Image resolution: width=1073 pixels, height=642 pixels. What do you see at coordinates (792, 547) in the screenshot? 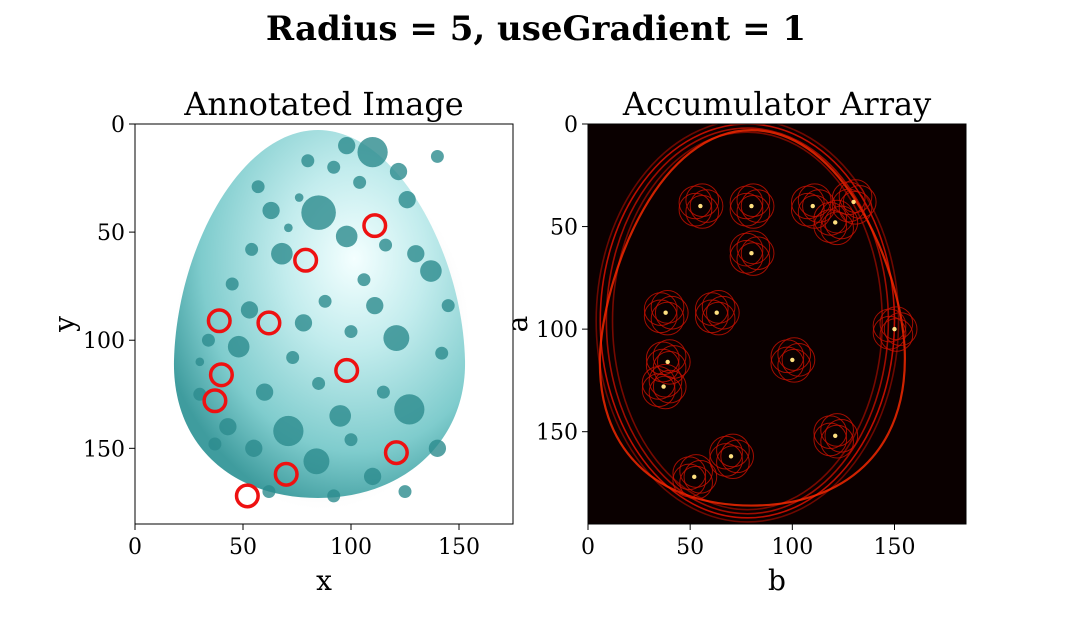
I see `right-x-tick-label: 100` at bounding box center [792, 547].